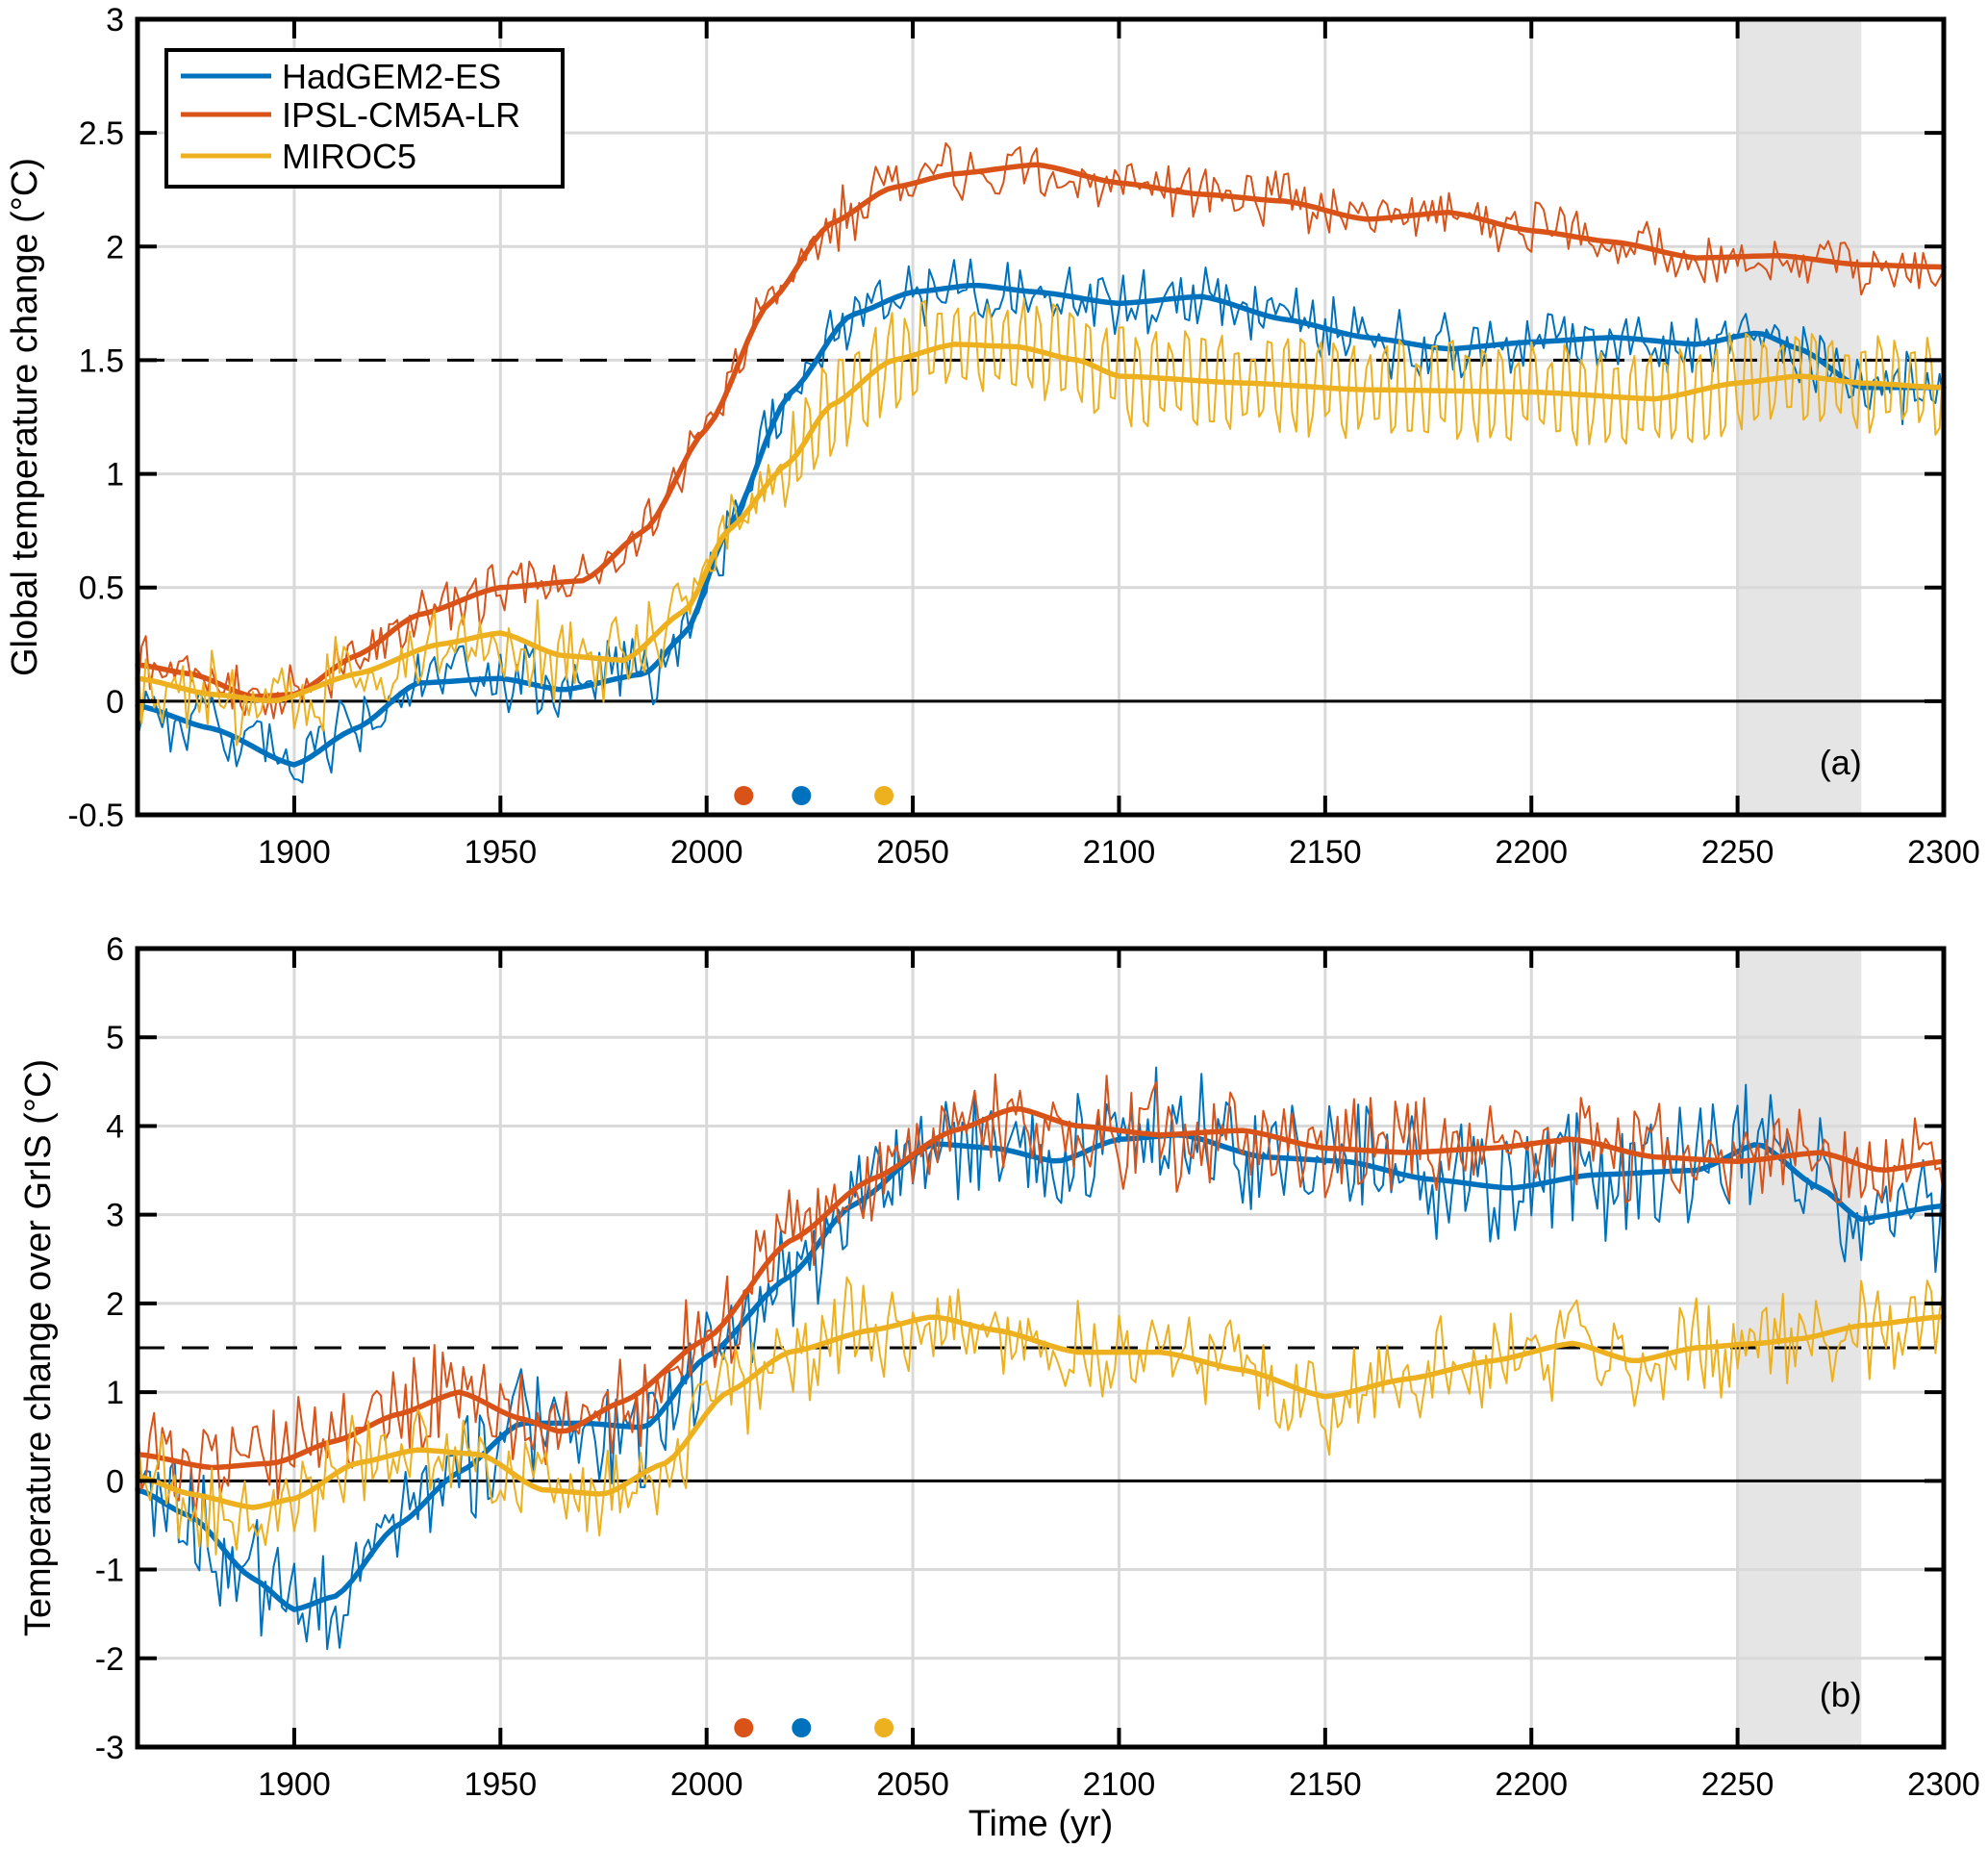 Image resolution: width=1988 pixels, height=1849 pixels. Describe the element at coordinates (109, 1748) in the screenshot. I see `y-tick-label: -3` at that location.